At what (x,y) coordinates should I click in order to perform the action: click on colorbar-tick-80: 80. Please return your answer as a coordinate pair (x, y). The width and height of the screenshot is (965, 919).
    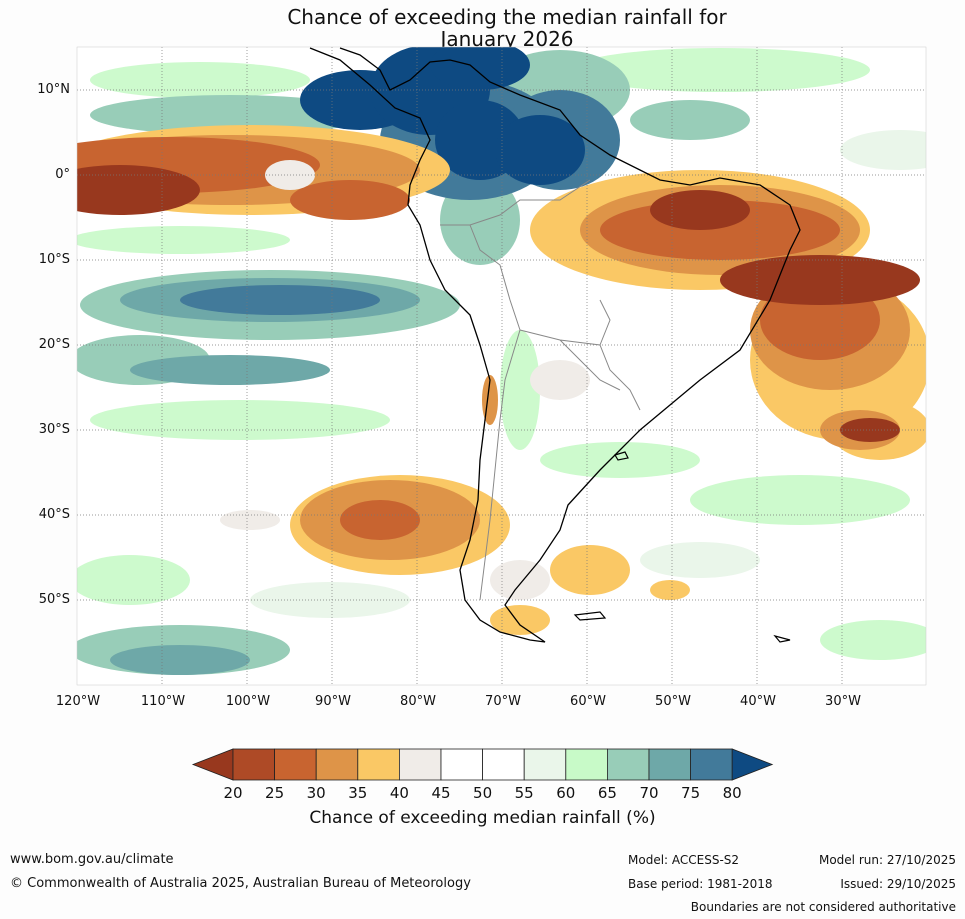
    Looking at the image, I should click on (732, 793).